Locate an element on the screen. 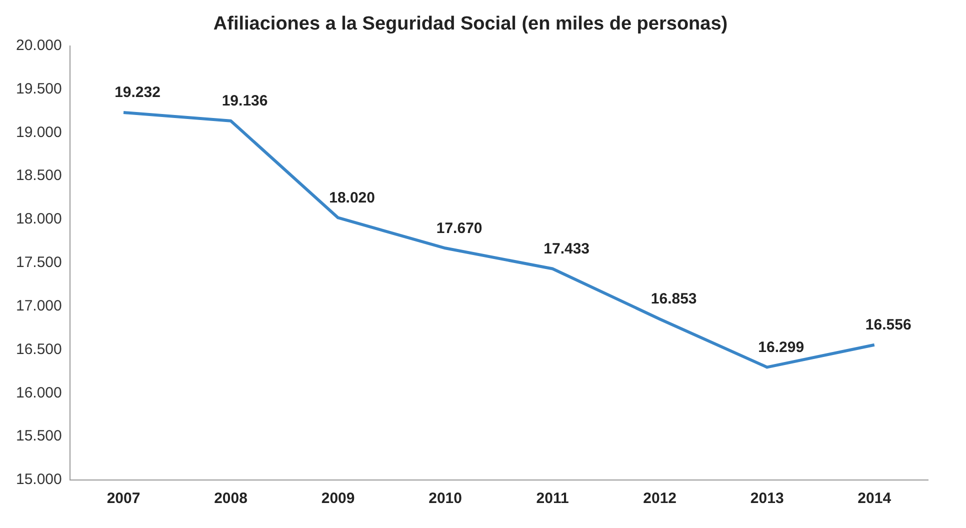 This screenshot has height=528, width=966. y-tick-label: 18.500 is located at coordinates (39, 175).